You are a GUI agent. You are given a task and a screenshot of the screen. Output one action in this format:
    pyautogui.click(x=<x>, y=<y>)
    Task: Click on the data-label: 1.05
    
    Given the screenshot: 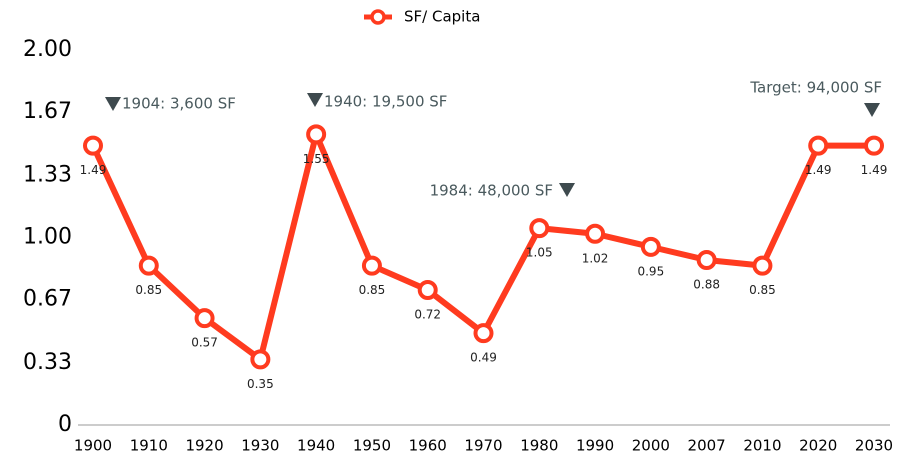 What is the action you would take?
    pyautogui.click(x=539, y=253)
    